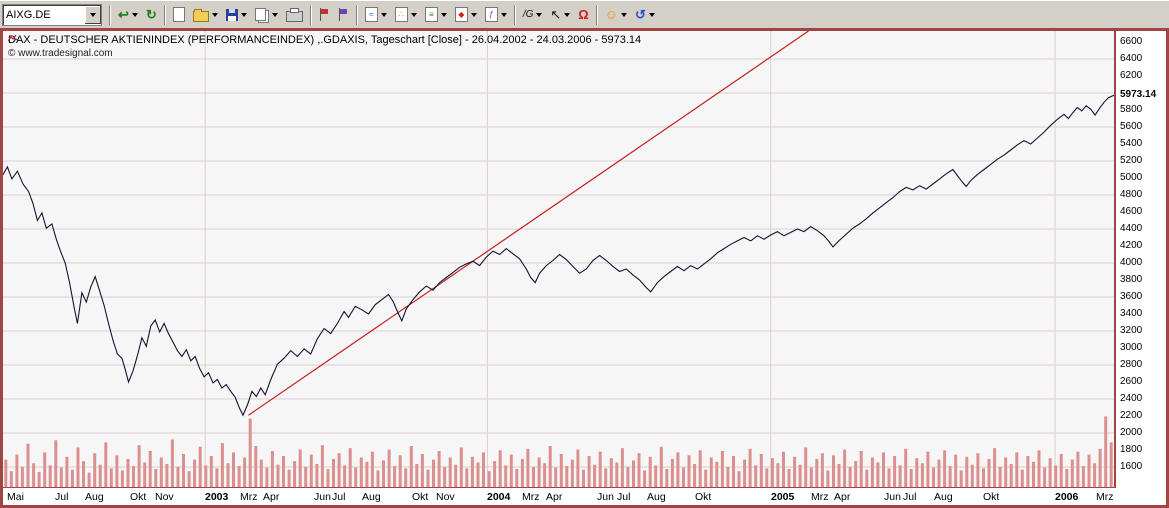 The height and width of the screenshot is (508, 1169). I want to click on x-axis-label: Okt, so click(703, 497).